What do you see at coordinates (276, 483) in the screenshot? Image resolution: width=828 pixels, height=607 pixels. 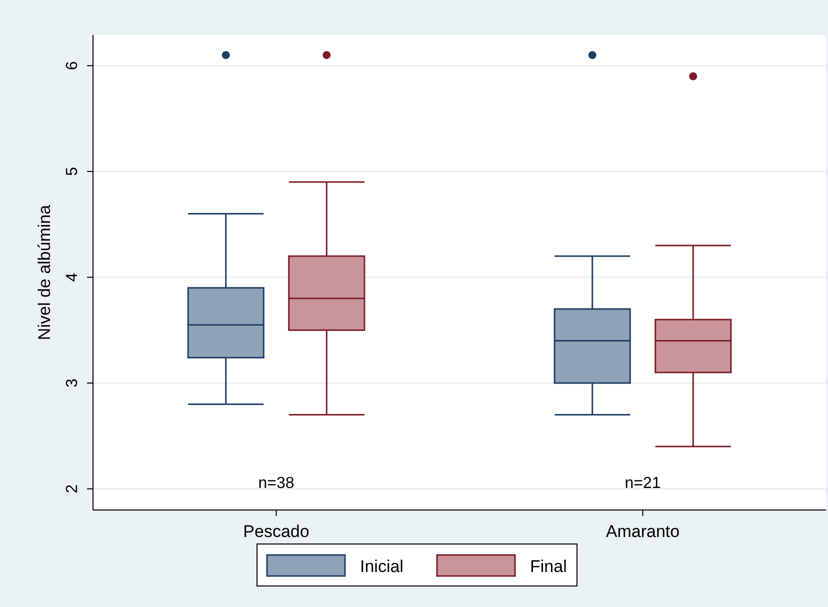 I see `annotation: n=38` at bounding box center [276, 483].